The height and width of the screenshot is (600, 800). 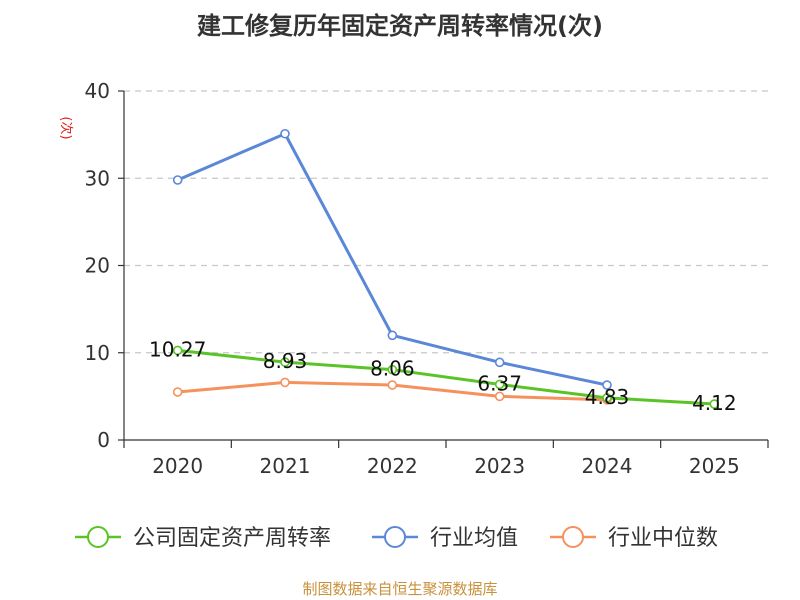 I want to click on chart-title: 建工修复历年固定资产周转率情况(次), so click(x=400, y=26).